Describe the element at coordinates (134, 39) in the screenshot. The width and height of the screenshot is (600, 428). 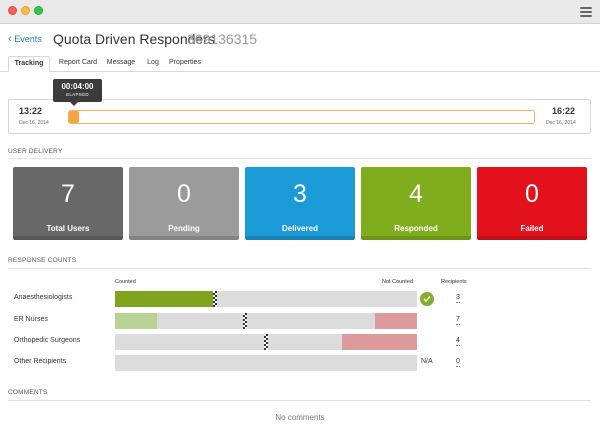
I see `page-title: Quota Driven Responders` at that location.